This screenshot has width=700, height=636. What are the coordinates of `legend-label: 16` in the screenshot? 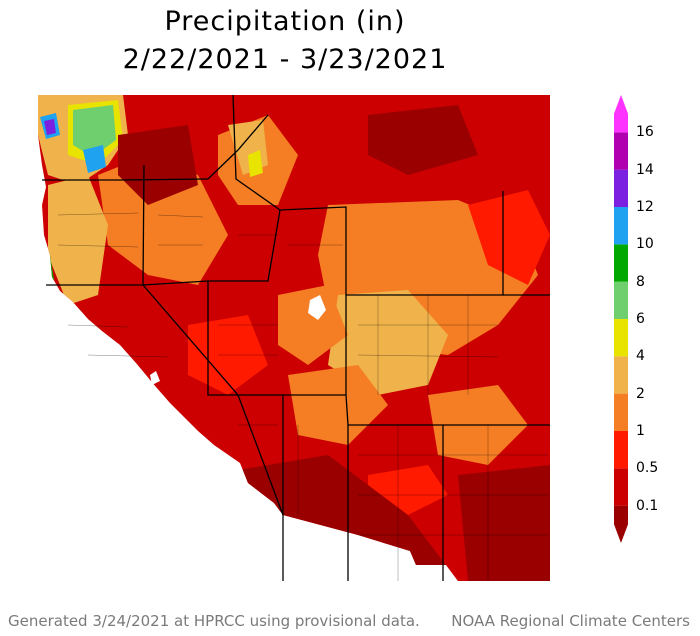 It's located at (645, 132).